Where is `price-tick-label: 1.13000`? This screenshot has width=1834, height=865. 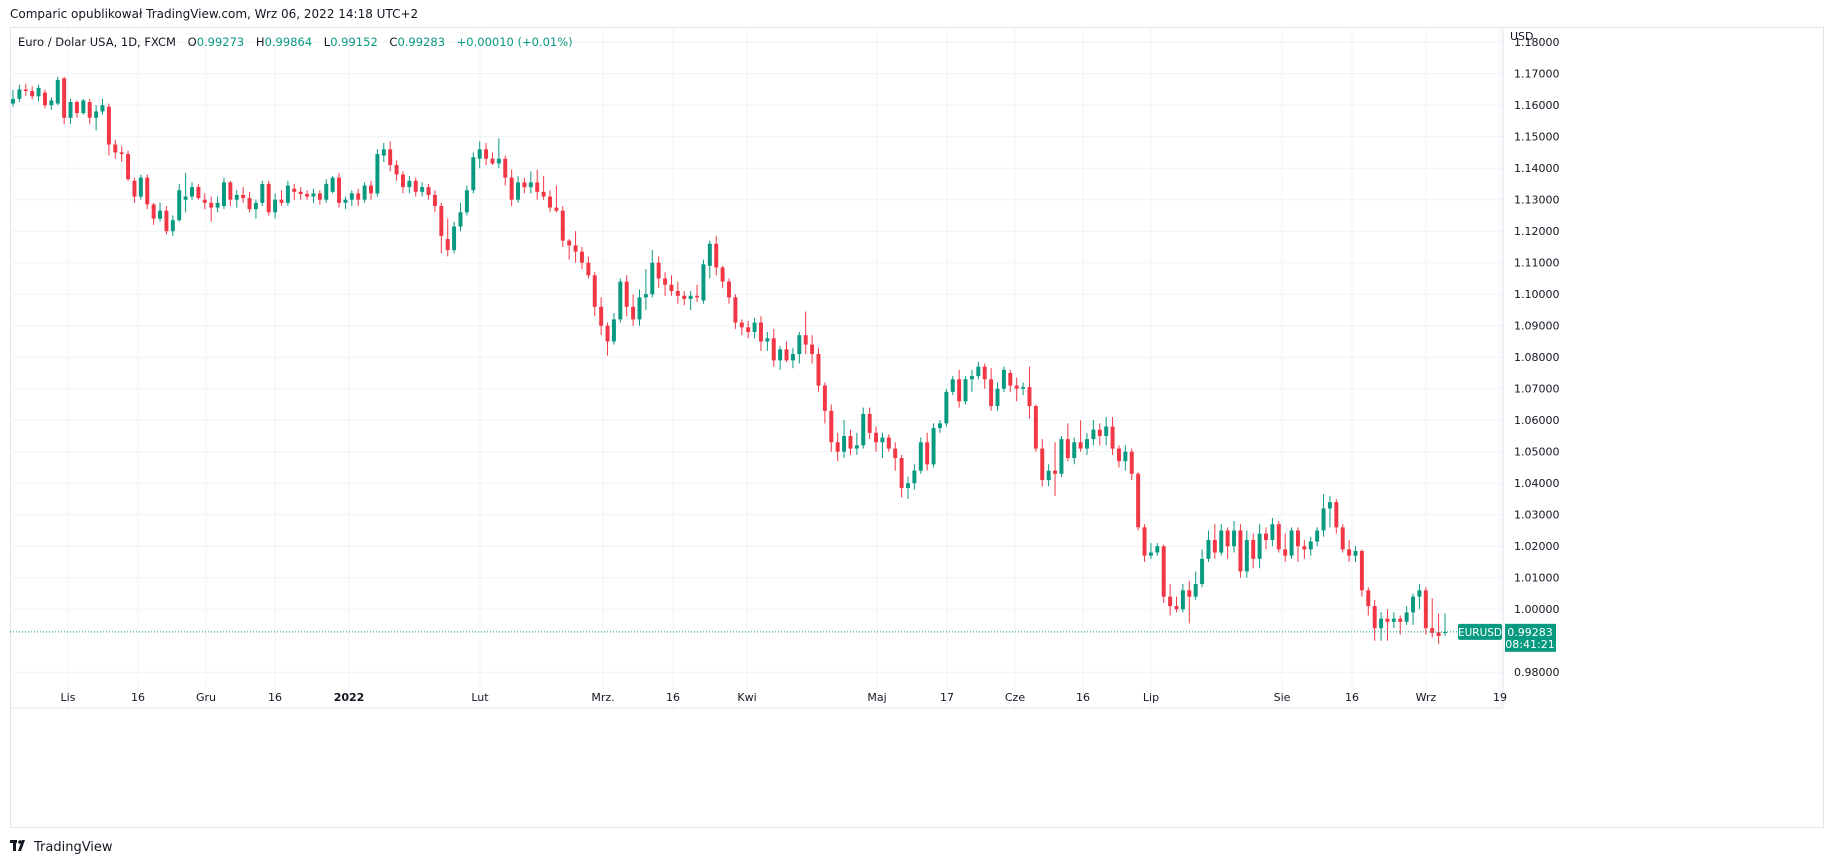
price-tick-label: 1.13000 is located at coordinates (1537, 200).